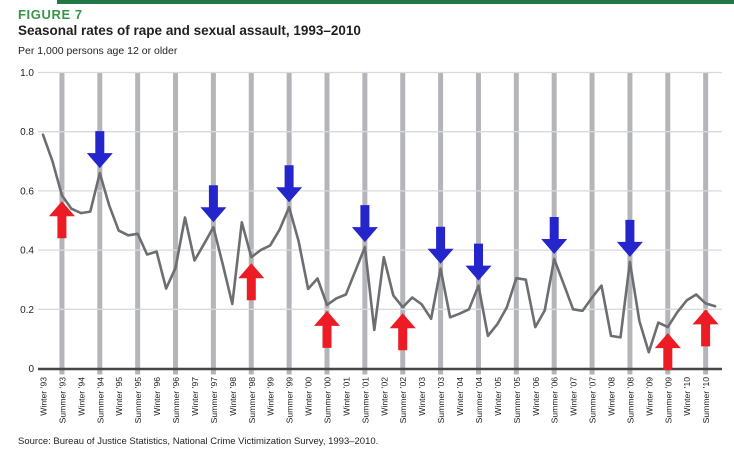 The image size is (734, 466). What do you see at coordinates (574, 396) in the screenshot?
I see `x-axis-tick-label: Winter ’07` at bounding box center [574, 396].